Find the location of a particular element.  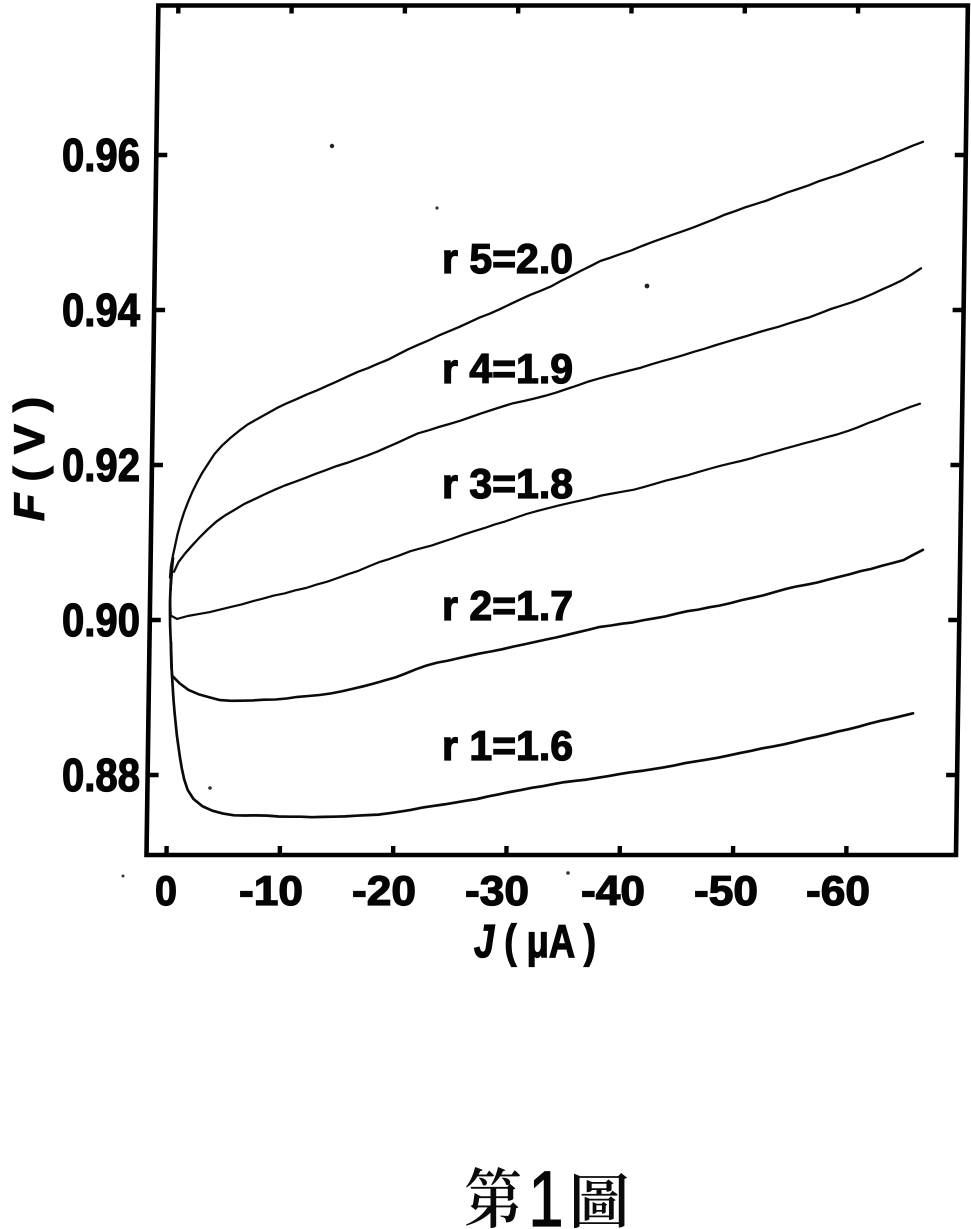

svg-text: r 5=2.0 is located at coordinates (507, 258).